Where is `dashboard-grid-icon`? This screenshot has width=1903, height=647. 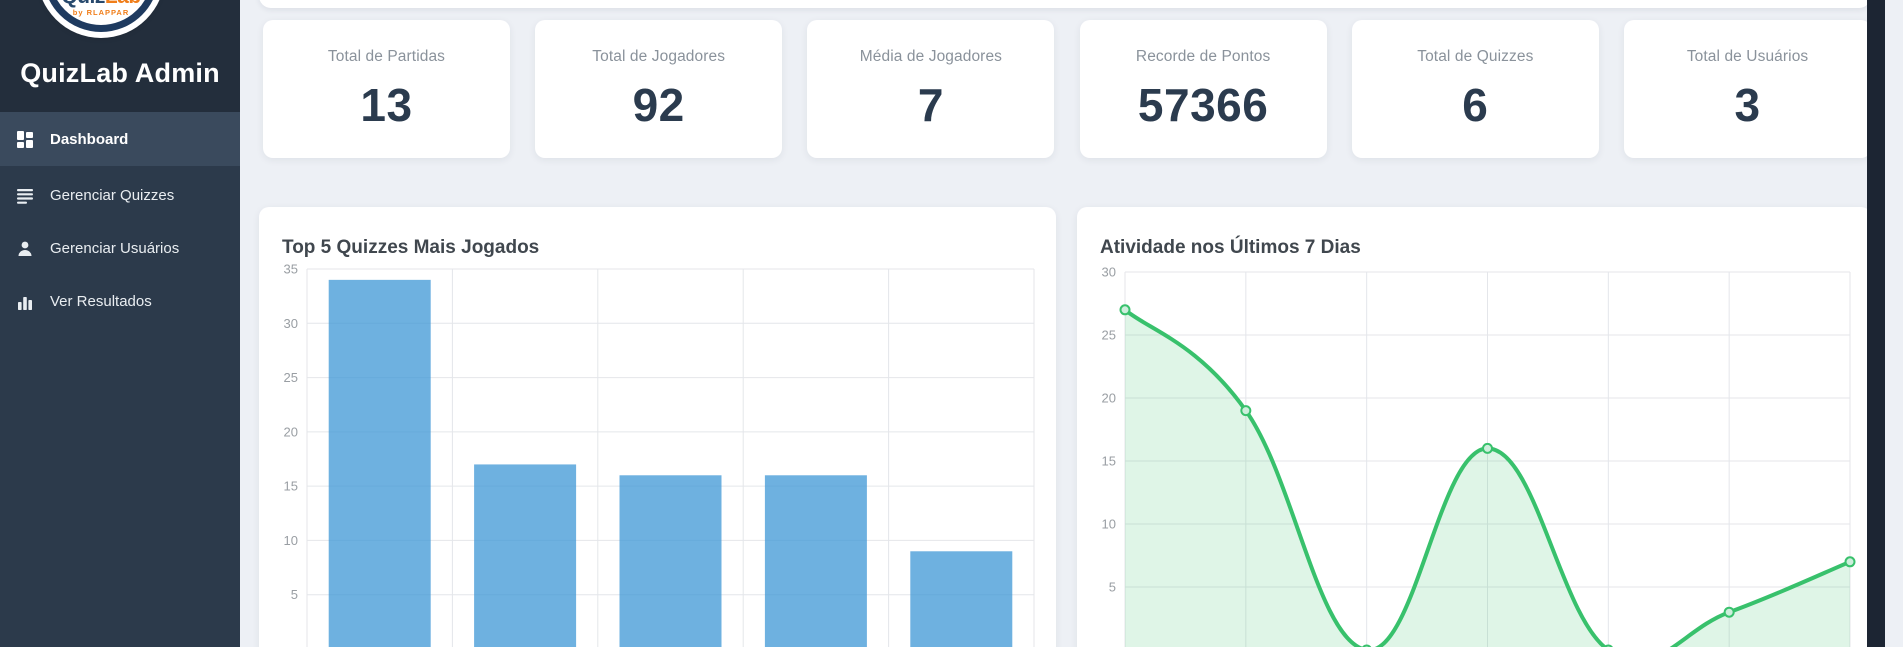 dashboard-grid-icon is located at coordinates (25, 139).